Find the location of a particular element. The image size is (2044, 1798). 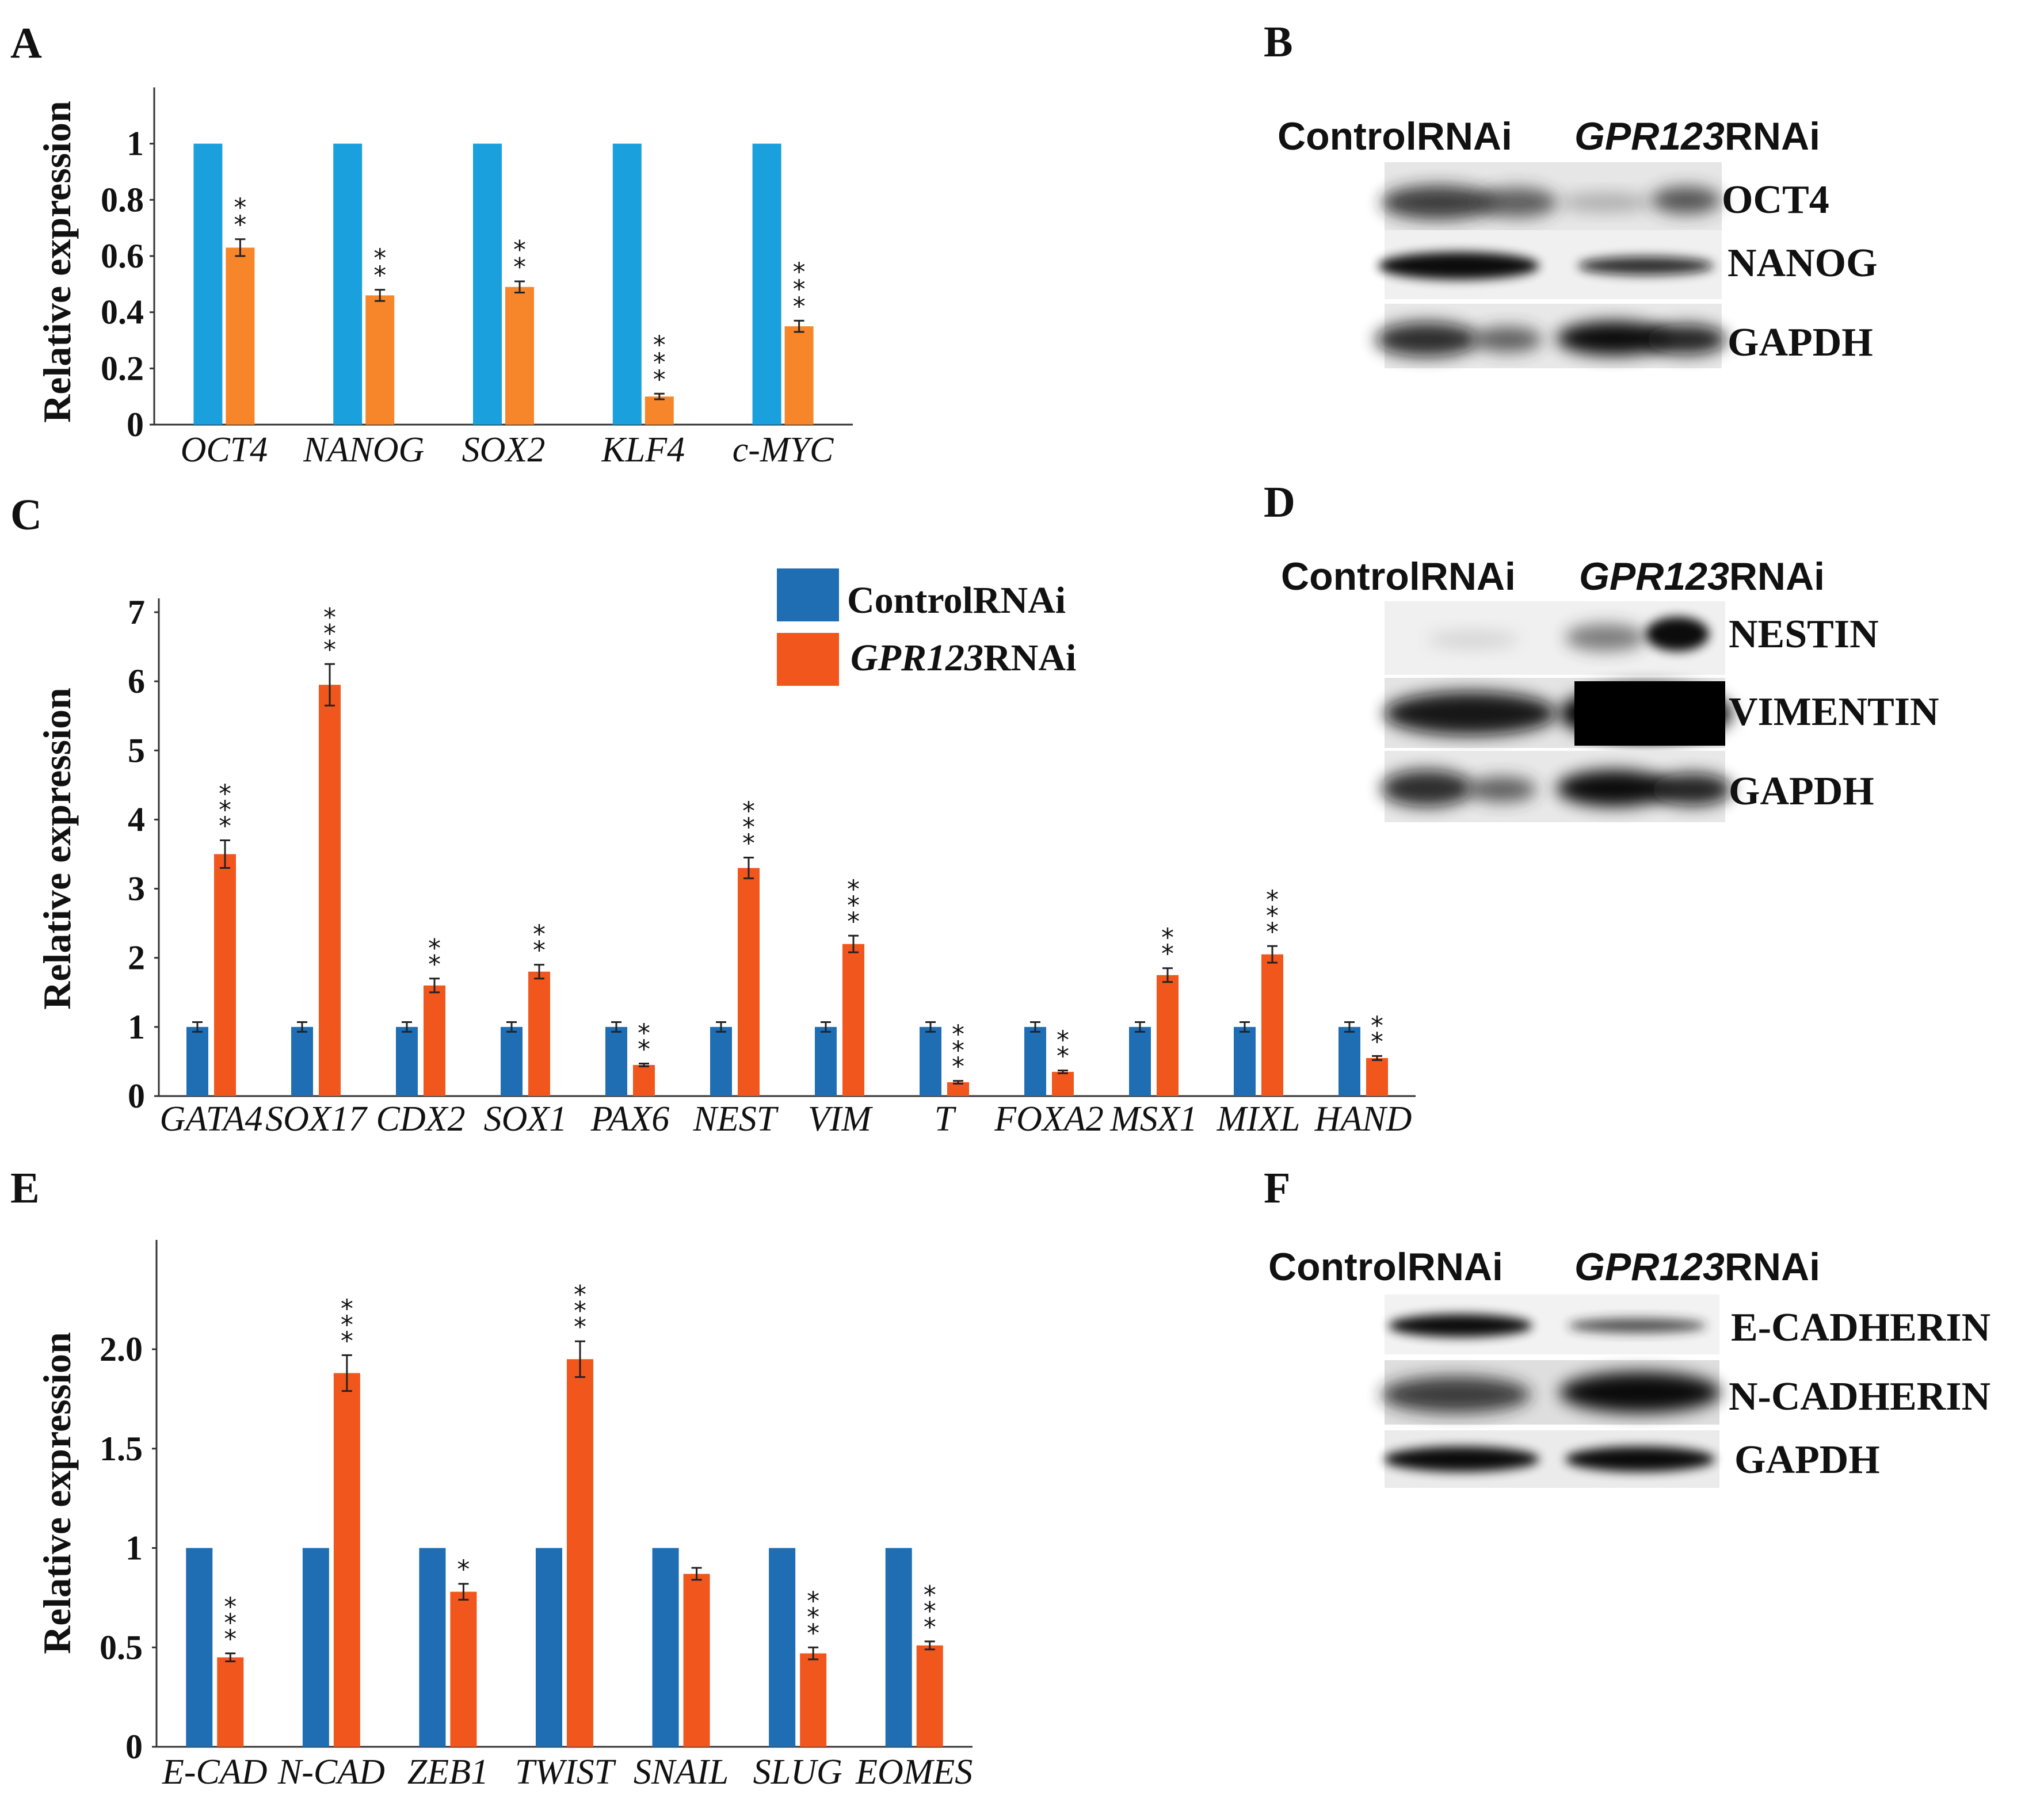

x-tick-label-slug: SLUG is located at coordinates (797, 1772).